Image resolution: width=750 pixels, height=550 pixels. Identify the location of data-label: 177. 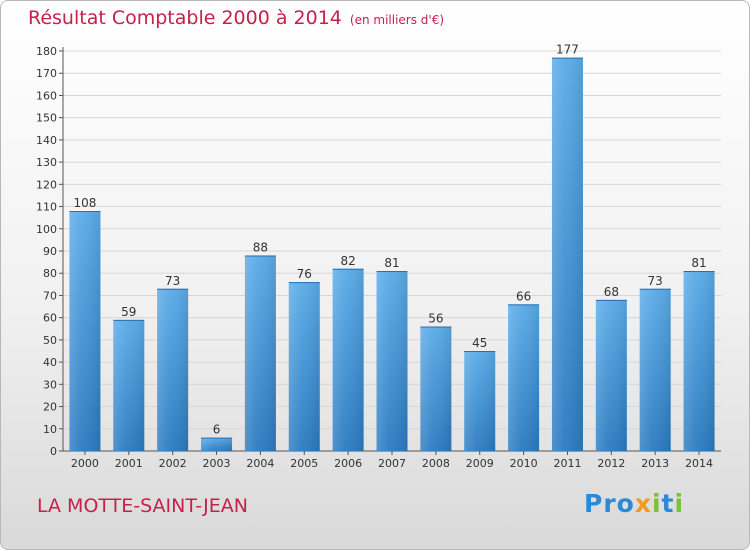
(567, 50).